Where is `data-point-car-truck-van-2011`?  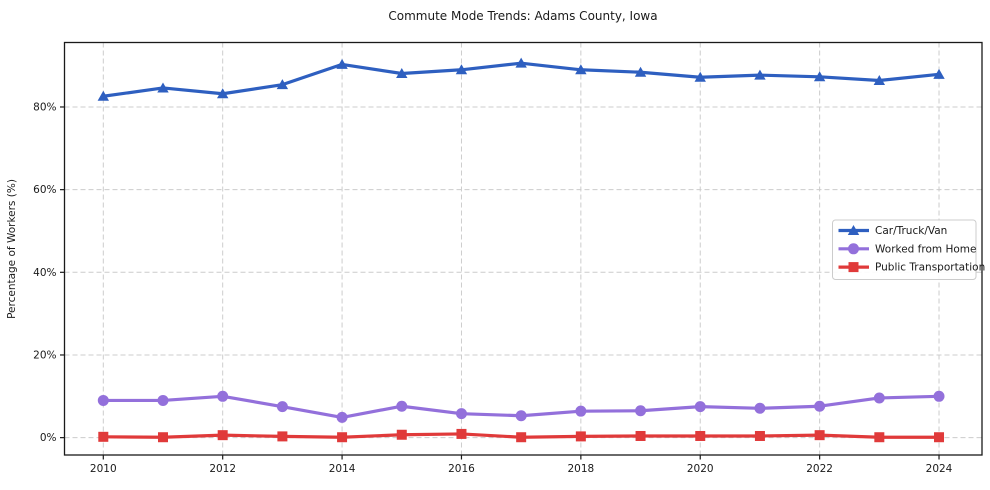 data-point-car-truck-van-2011 is located at coordinates (163, 87).